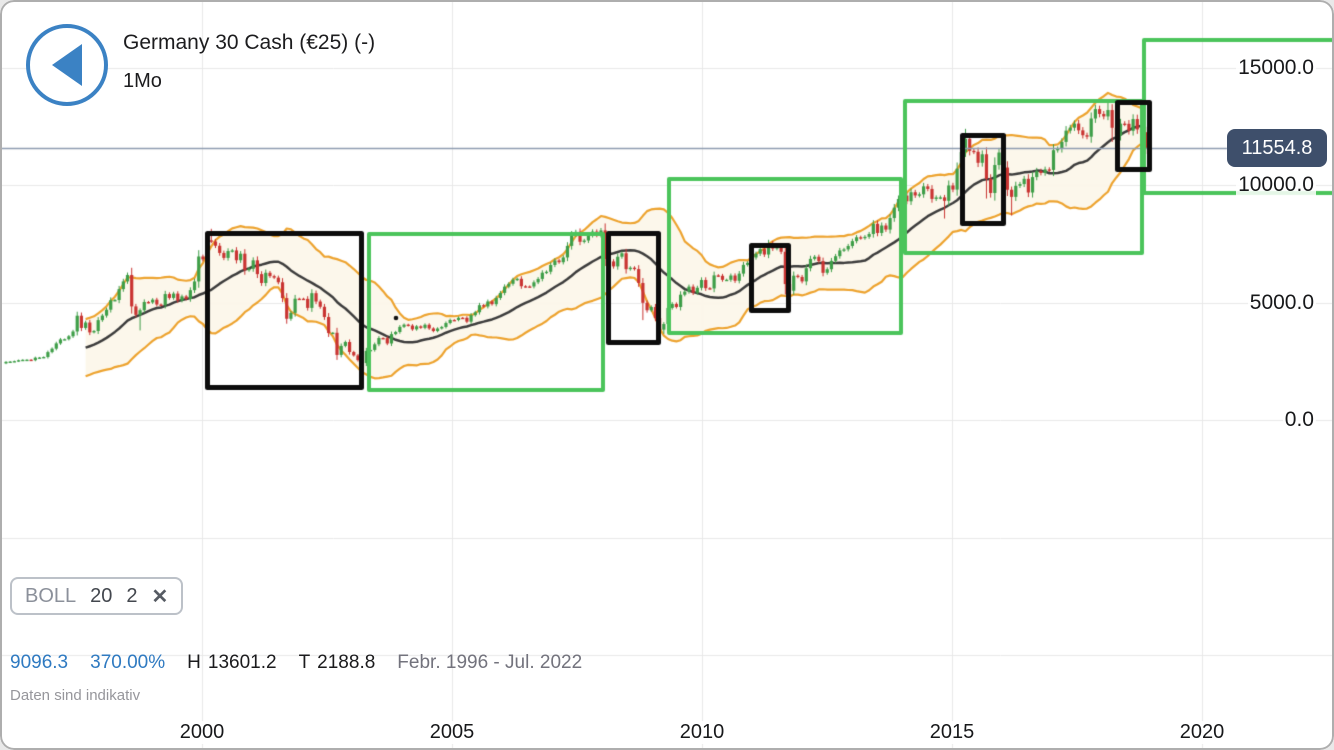 The image size is (1334, 750). Describe the element at coordinates (452, 732) in the screenshot. I see `x-axis-tick: 2005` at that location.